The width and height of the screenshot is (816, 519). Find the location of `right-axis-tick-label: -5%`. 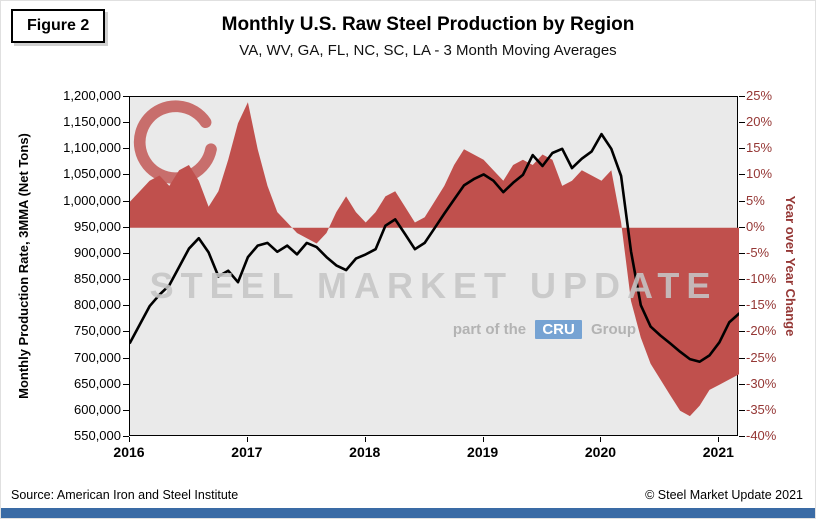

right-axis-tick-label: -5% is located at coordinates (758, 252).